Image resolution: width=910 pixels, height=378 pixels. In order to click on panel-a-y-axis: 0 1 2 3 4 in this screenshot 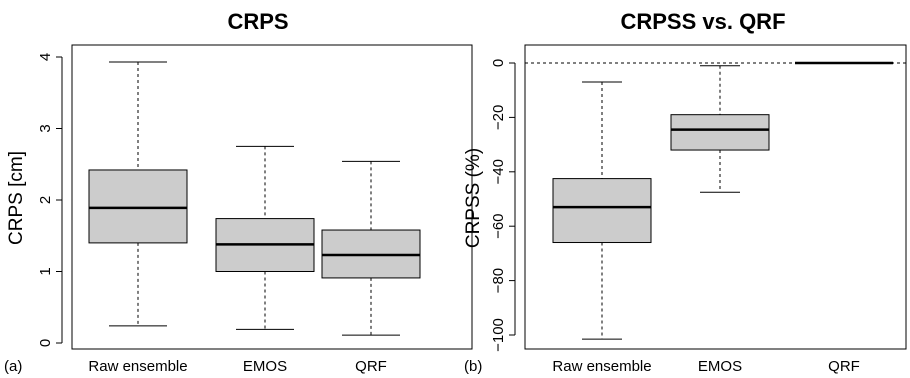, I will do `click(50, 200)`.